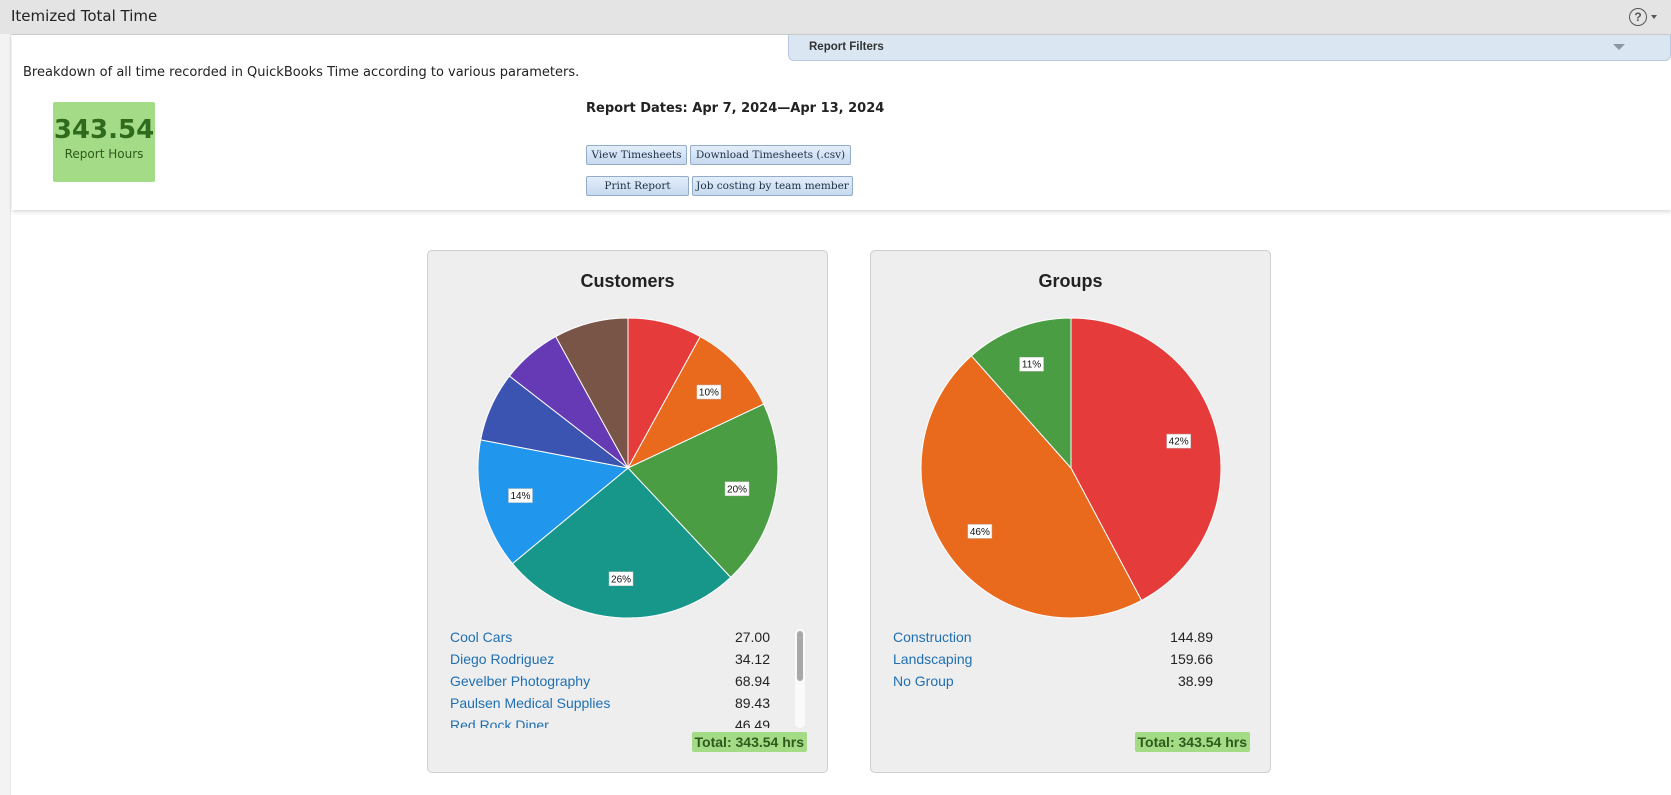 Image resolution: width=1671 pixels, height=795 pixels. What do you see at coordinates (622, 662) in the screenshot?
I see `legend-row: Diego Rodriguez 34.12` at bounding box center [622, 662].